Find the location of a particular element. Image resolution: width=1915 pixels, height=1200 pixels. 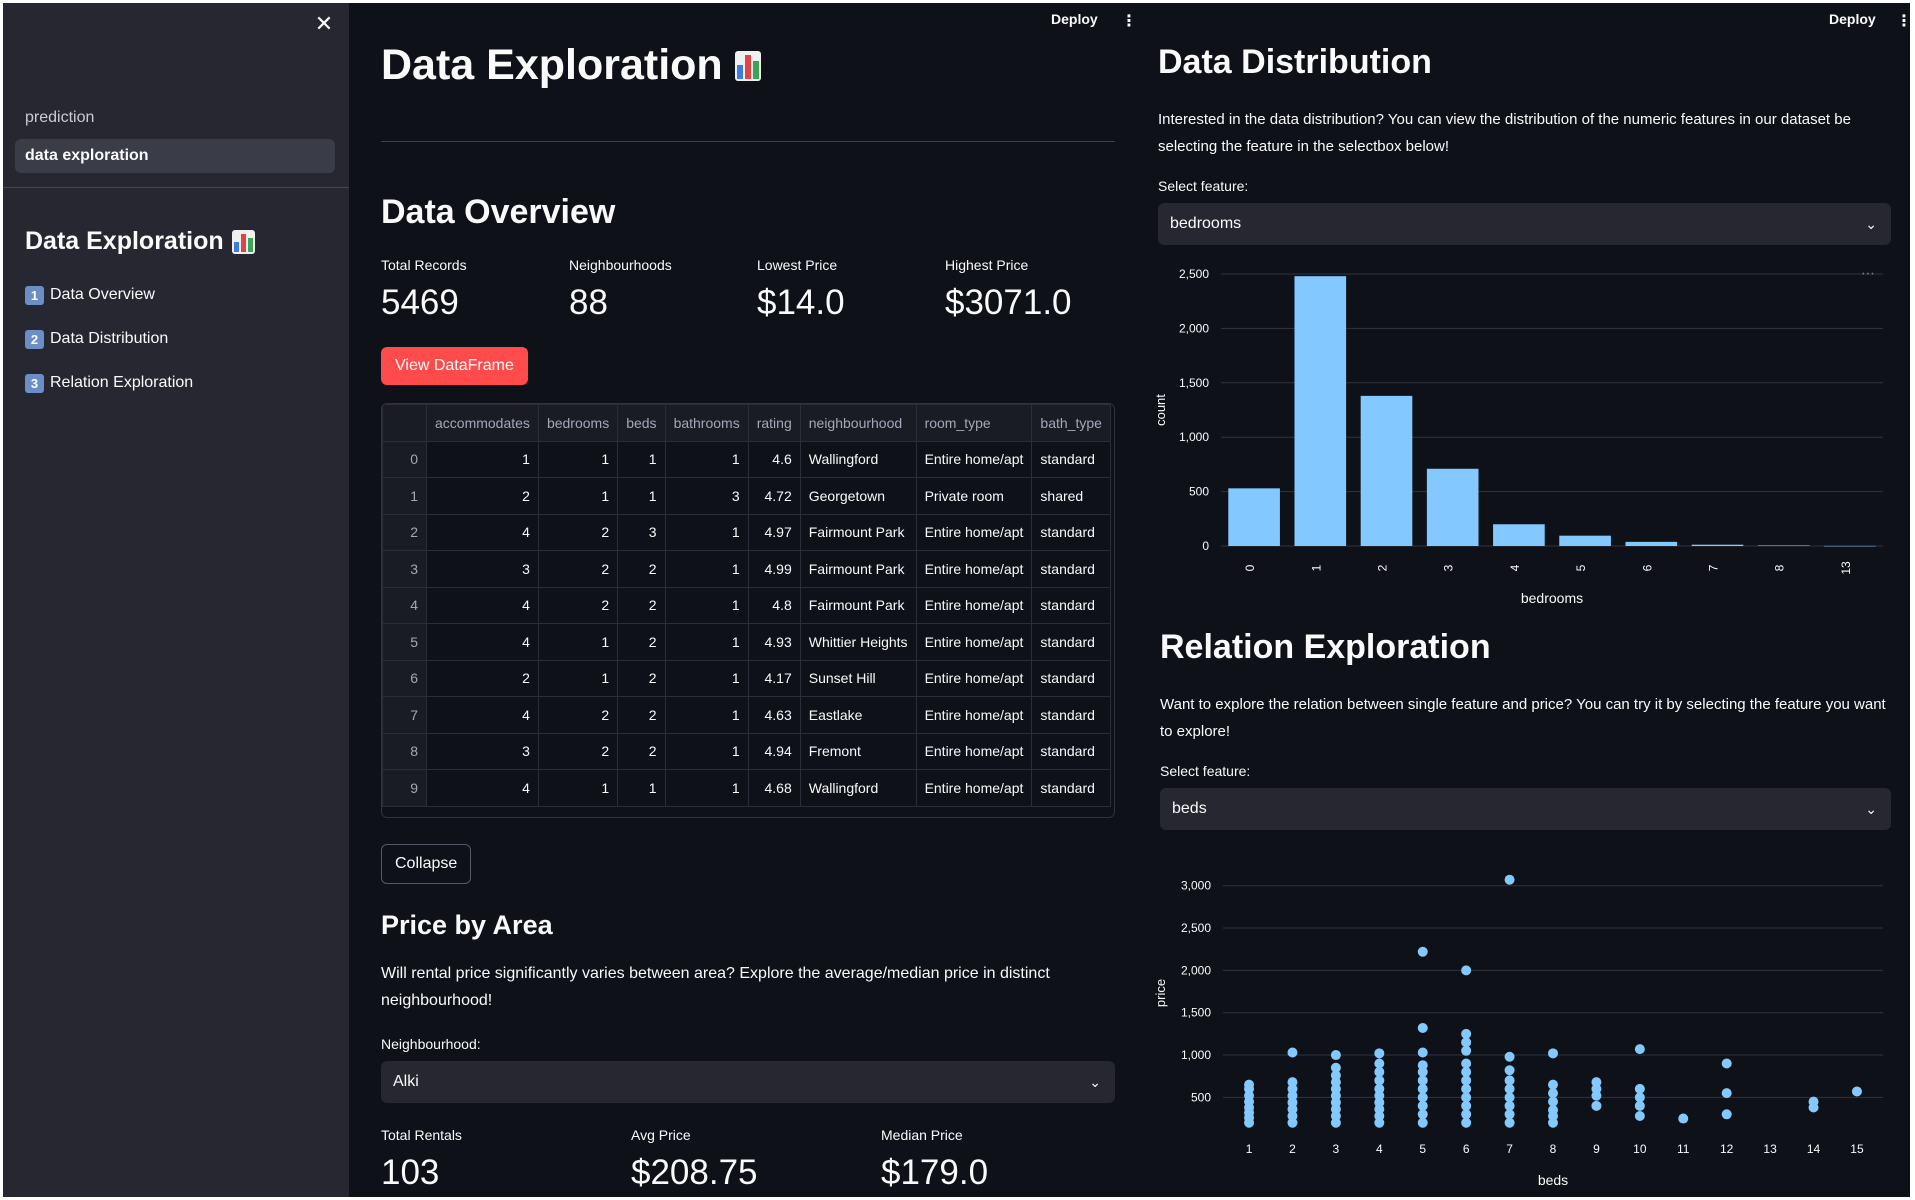

x-tick-label: 10 is located at coordinates (1640, 1149).